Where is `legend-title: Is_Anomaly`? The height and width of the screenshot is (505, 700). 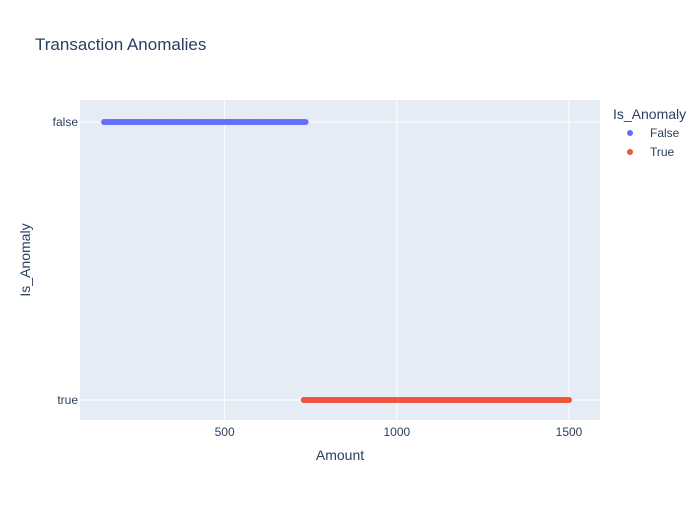 legend-title: Is_Anomaly is located at coordinates (649, 114).